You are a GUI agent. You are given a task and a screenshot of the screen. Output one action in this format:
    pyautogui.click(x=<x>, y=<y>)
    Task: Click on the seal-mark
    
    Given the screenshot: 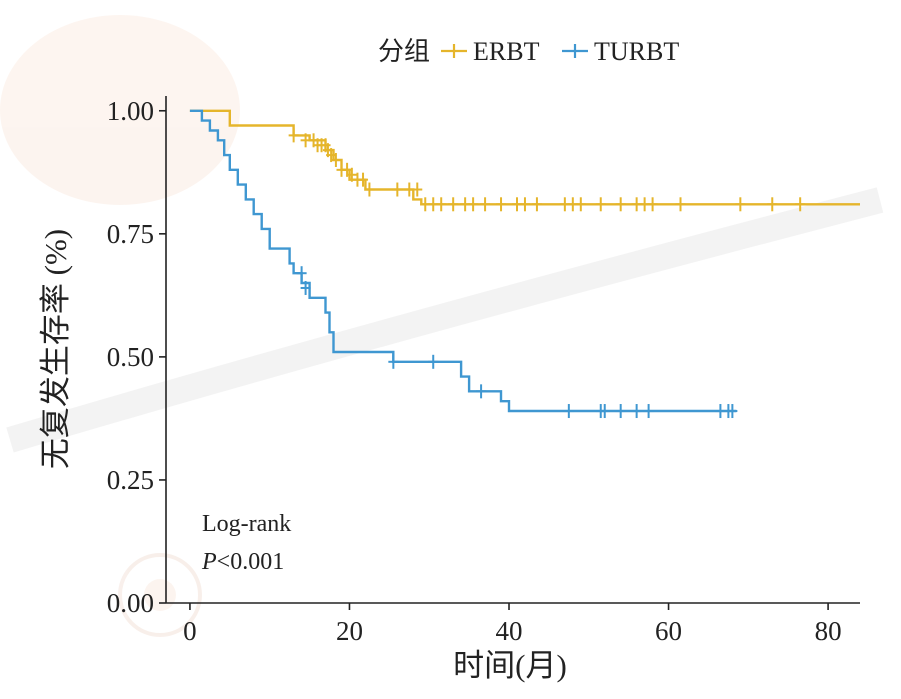 What is the action you would take?
    pyautogui.click(x=160, y=595)
    